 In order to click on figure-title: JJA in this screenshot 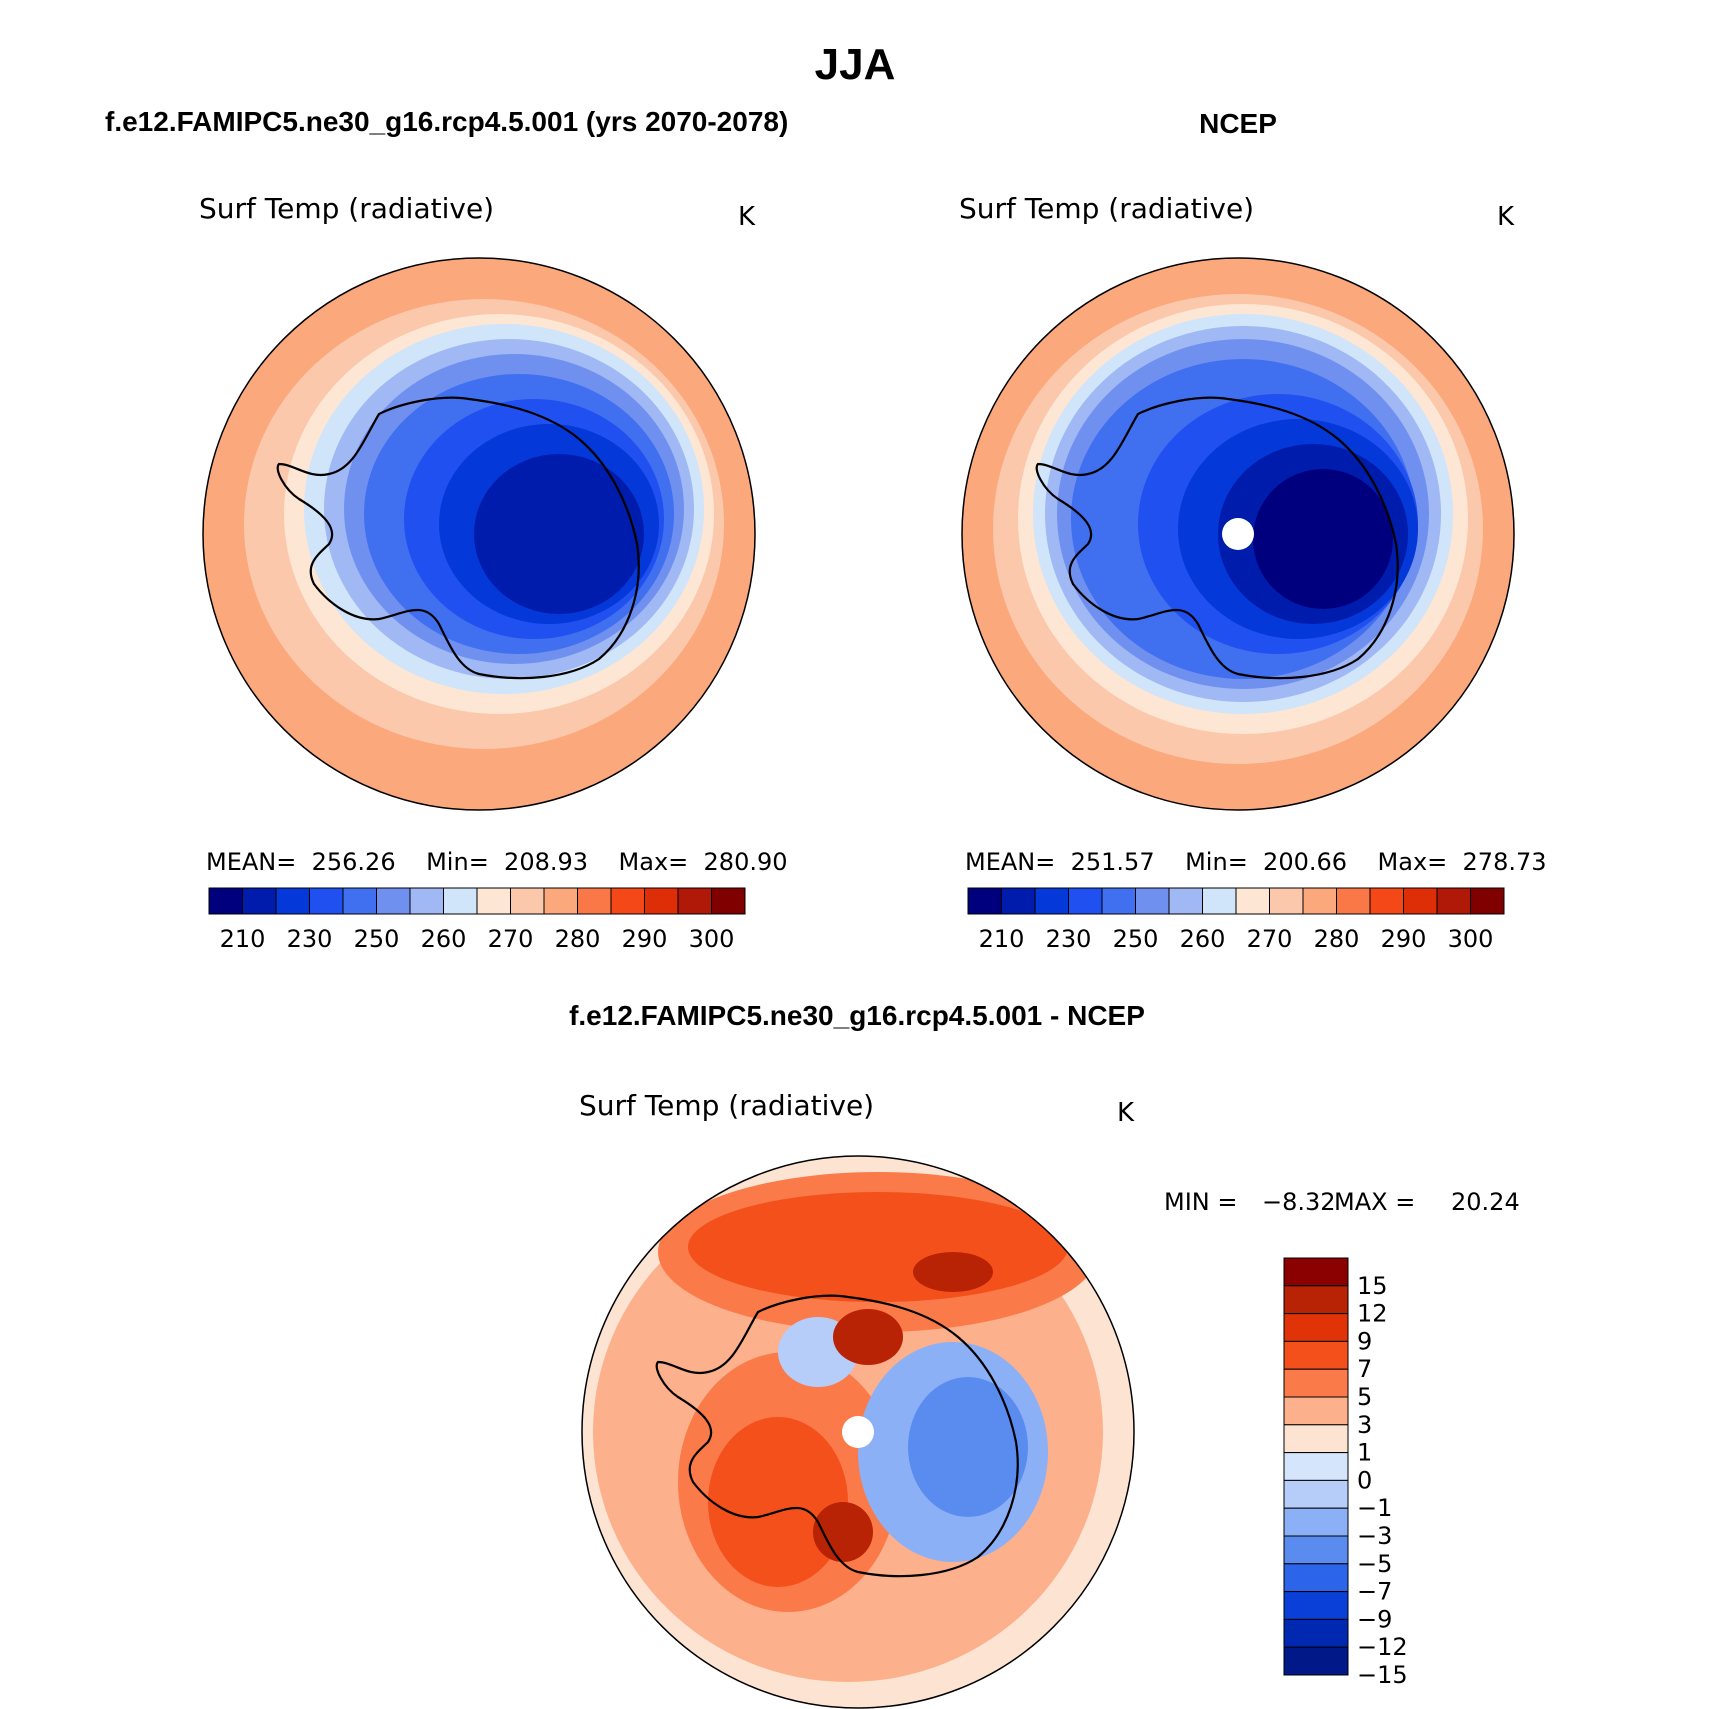, I will do `click(855, 64)`.